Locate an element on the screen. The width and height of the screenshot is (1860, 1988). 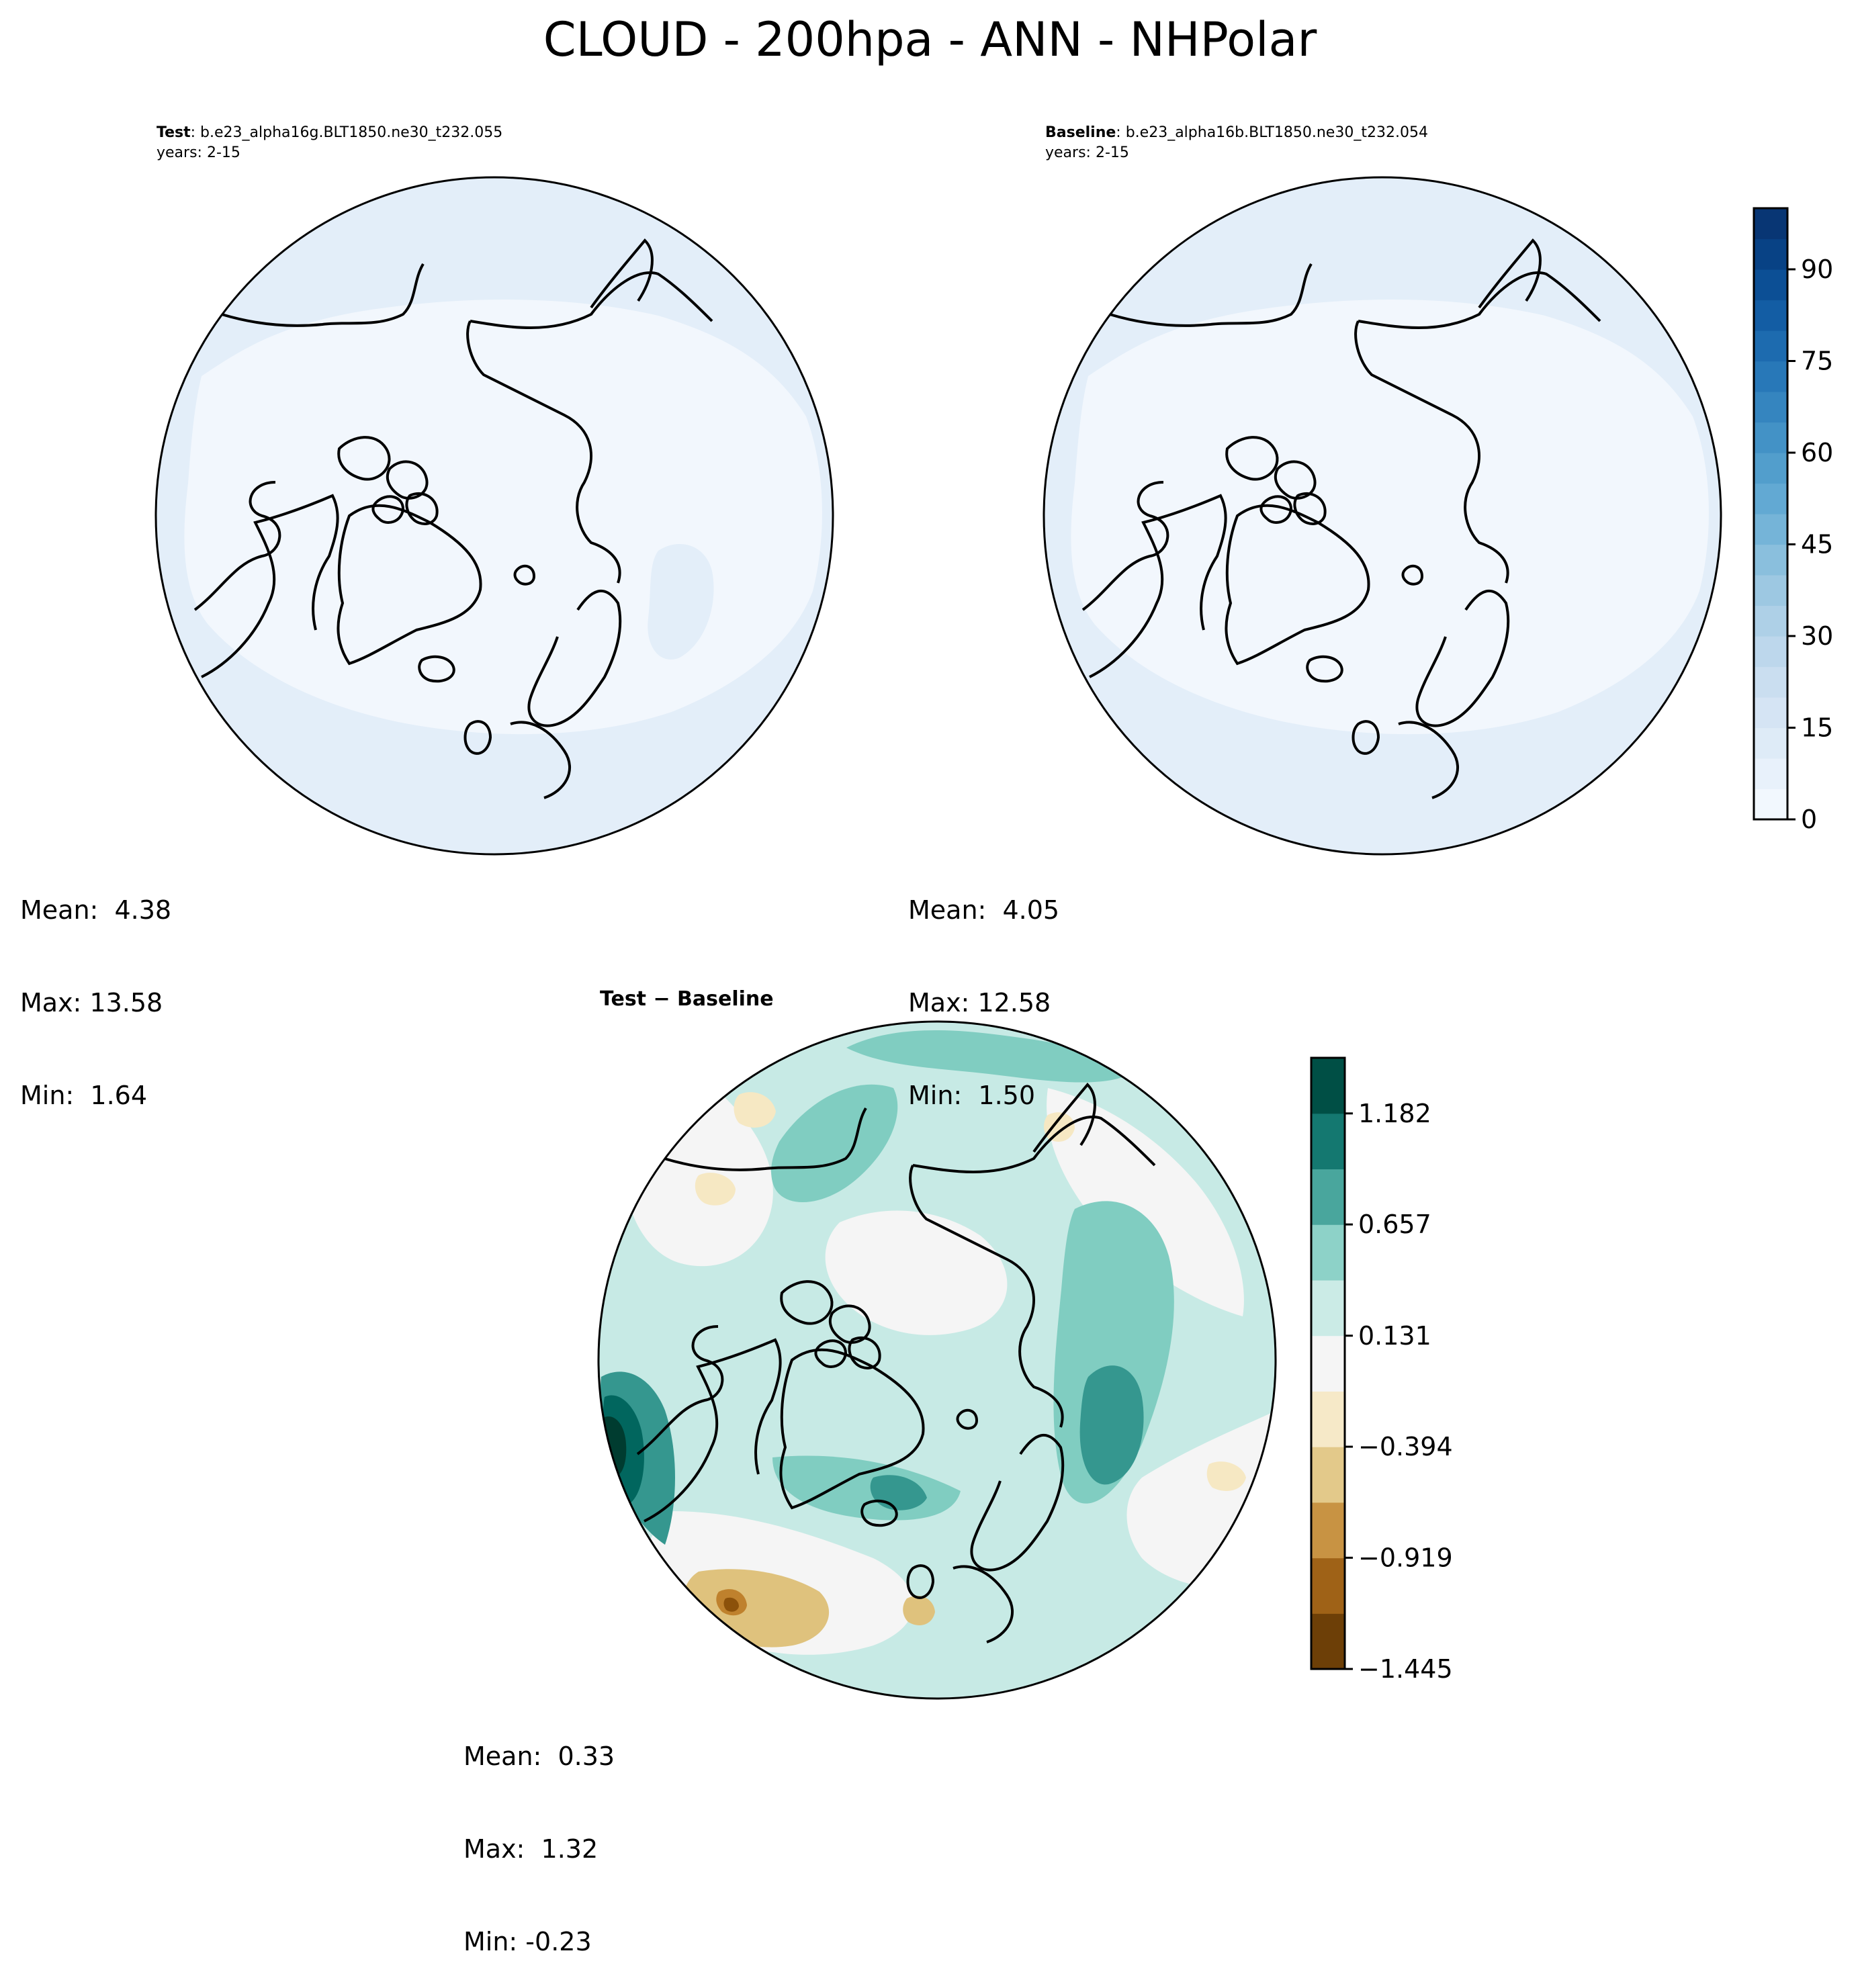
diff-colorbar-ticks: 1.182 0.657 0.131 −0.394 −0.919 −1.445 is located at coordinates (1399, 1392).